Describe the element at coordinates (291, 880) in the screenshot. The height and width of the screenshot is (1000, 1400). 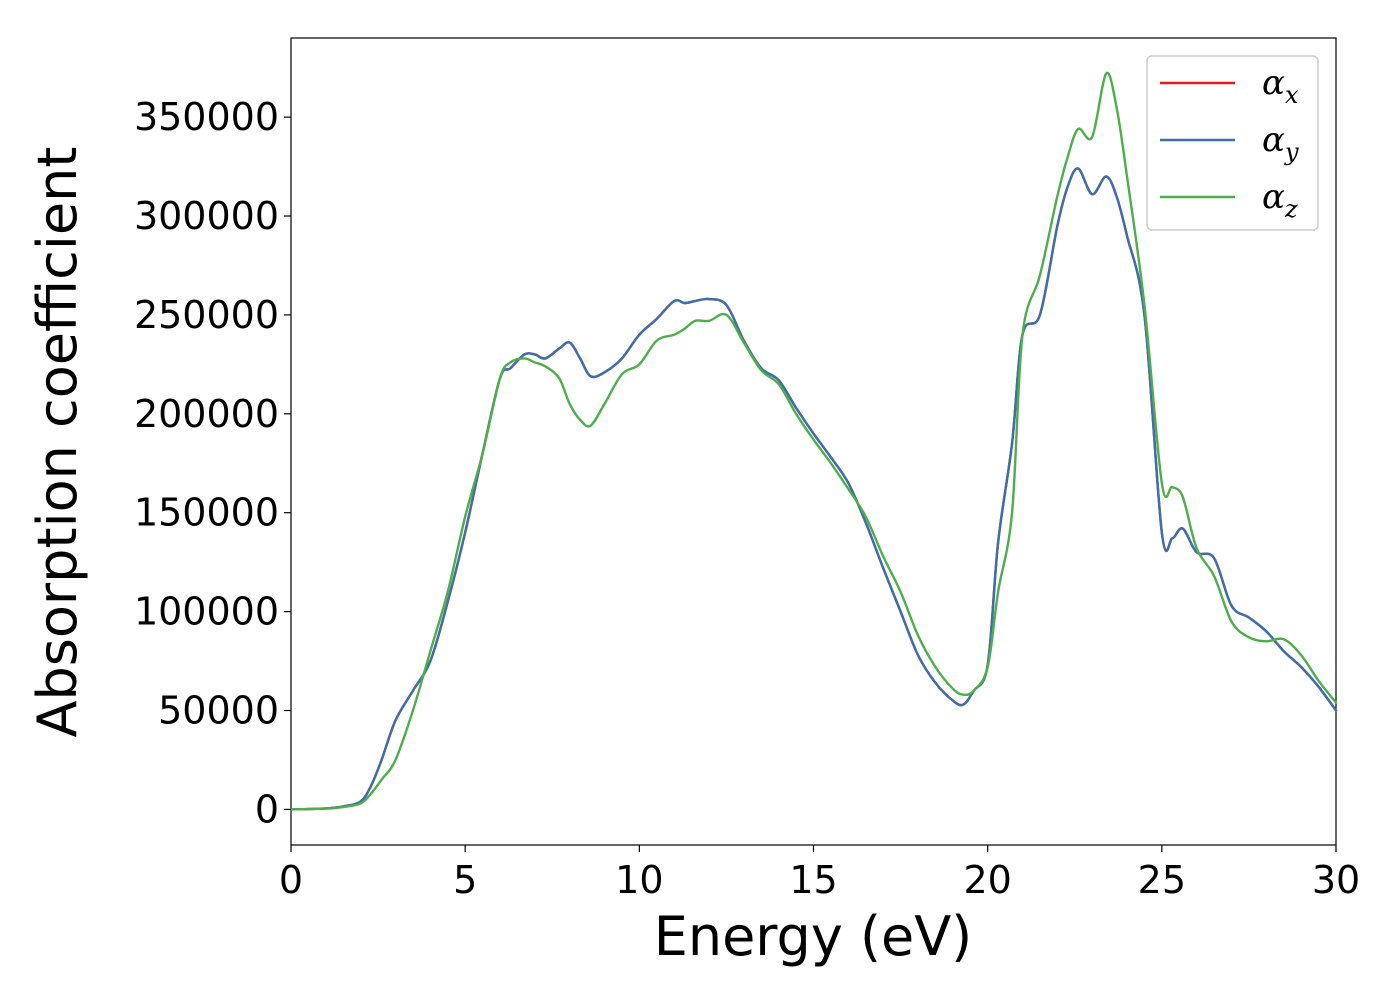
I see `x-tick-label: 0` at that location.